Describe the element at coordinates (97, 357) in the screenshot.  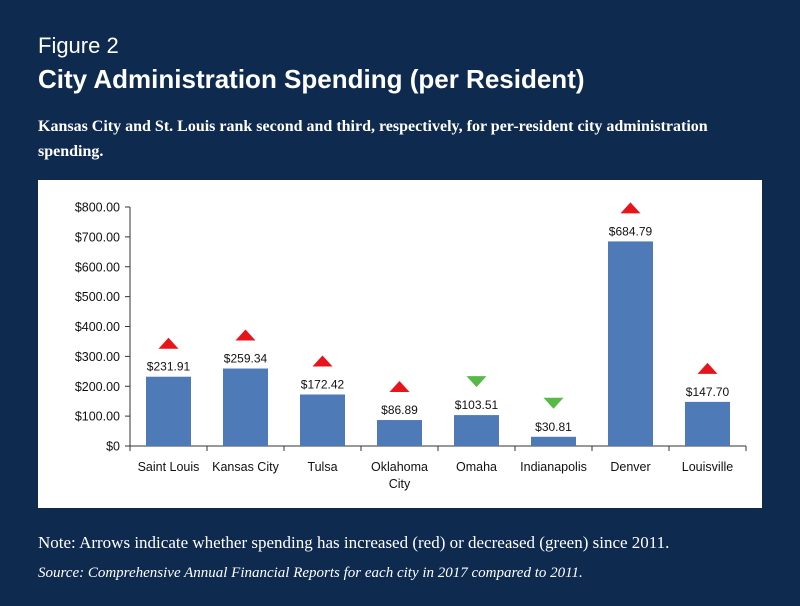
I see `y-tick-label: $300.00` at that location.